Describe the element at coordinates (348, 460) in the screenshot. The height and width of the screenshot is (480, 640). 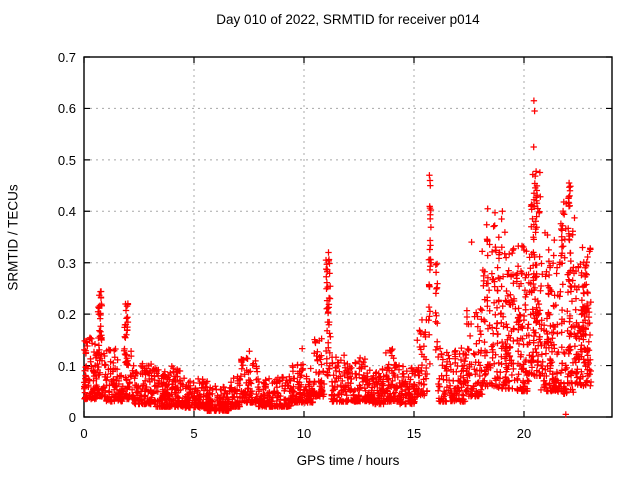
I see `x-axis-label: GPS time / hours` at that location.